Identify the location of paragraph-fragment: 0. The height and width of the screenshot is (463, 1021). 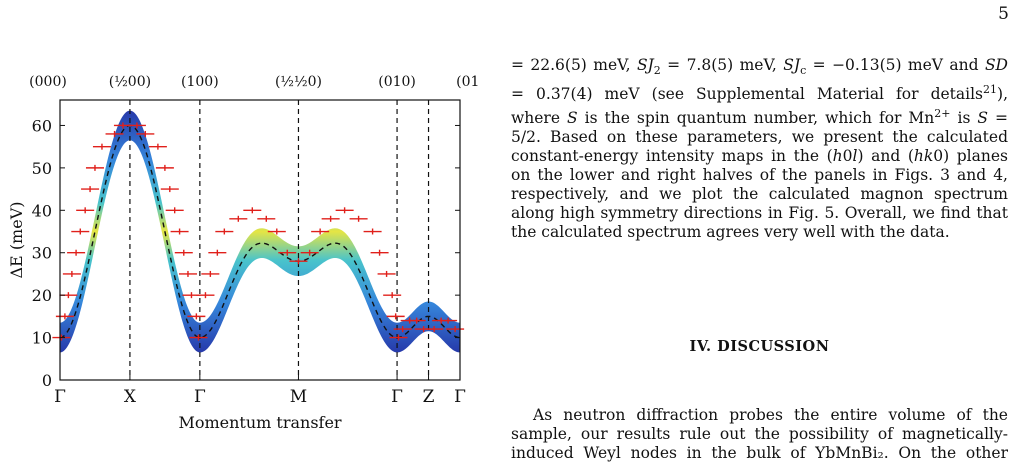
(847, 156).